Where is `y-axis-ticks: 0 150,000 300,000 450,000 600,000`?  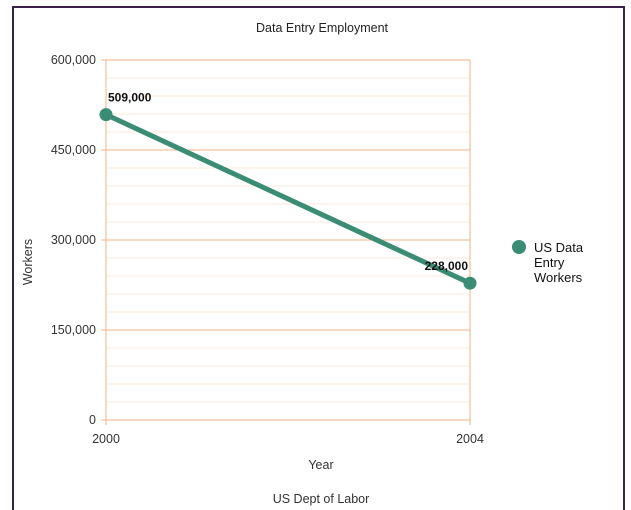
y-axis-ticks: 0 150,000 300,000 450,000 600,000 is located at coordinates (78, 240).